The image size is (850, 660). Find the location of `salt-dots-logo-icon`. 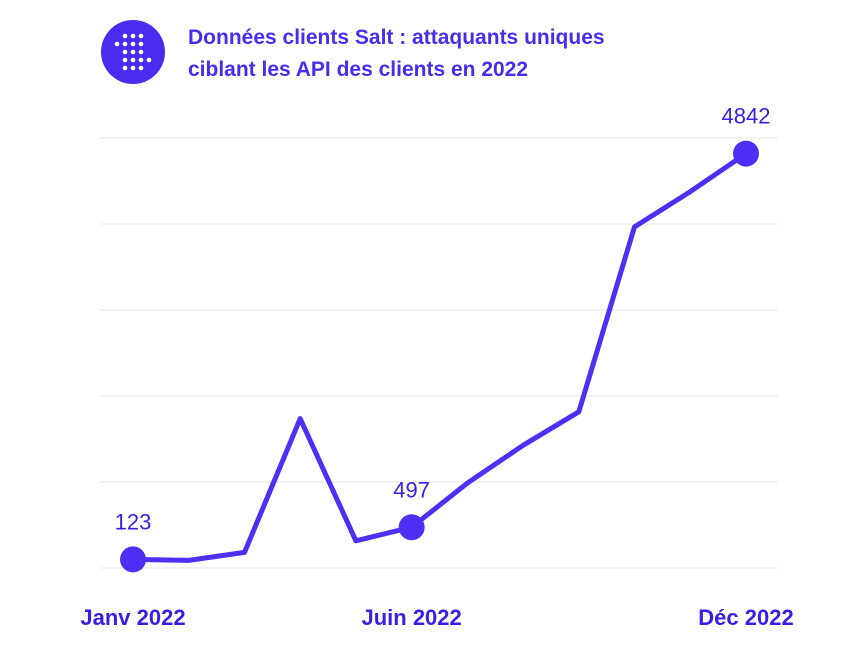

salt-dots-logo-icon is located at coordinates (133, 52).